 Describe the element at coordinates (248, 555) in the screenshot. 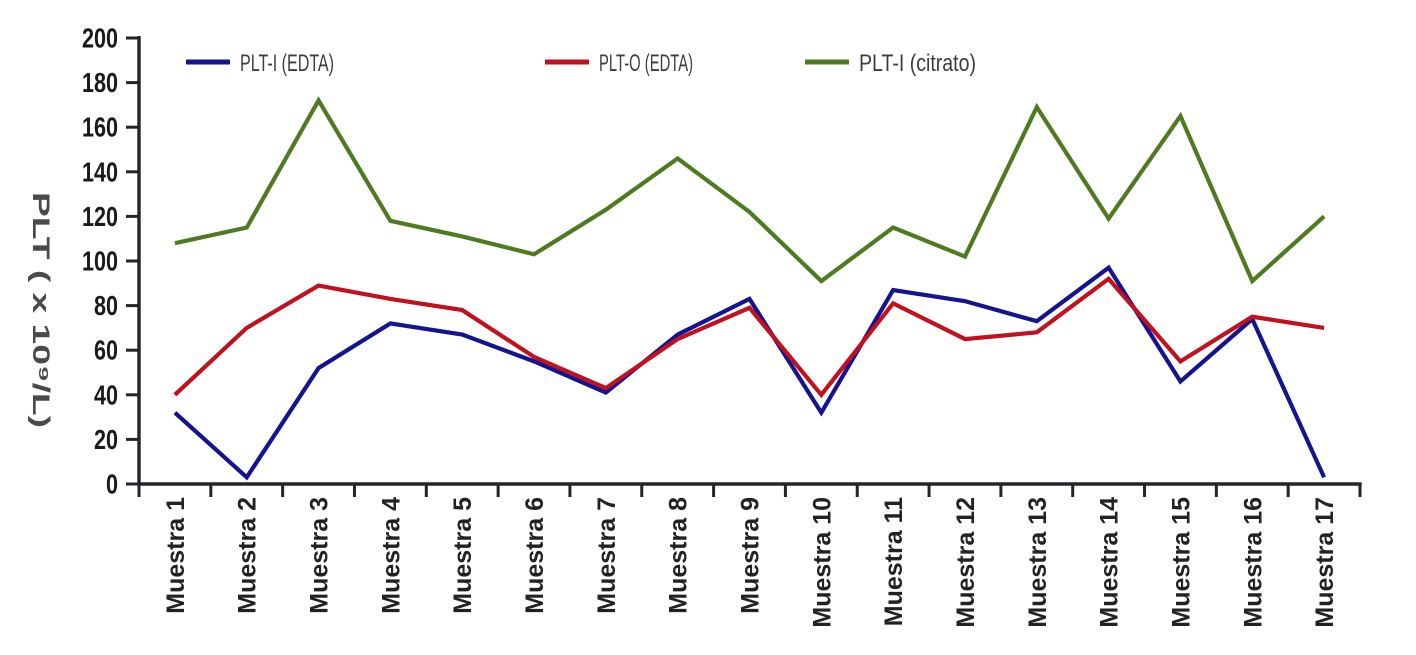

I see `x-tick-label: Muestra 2` at that location.